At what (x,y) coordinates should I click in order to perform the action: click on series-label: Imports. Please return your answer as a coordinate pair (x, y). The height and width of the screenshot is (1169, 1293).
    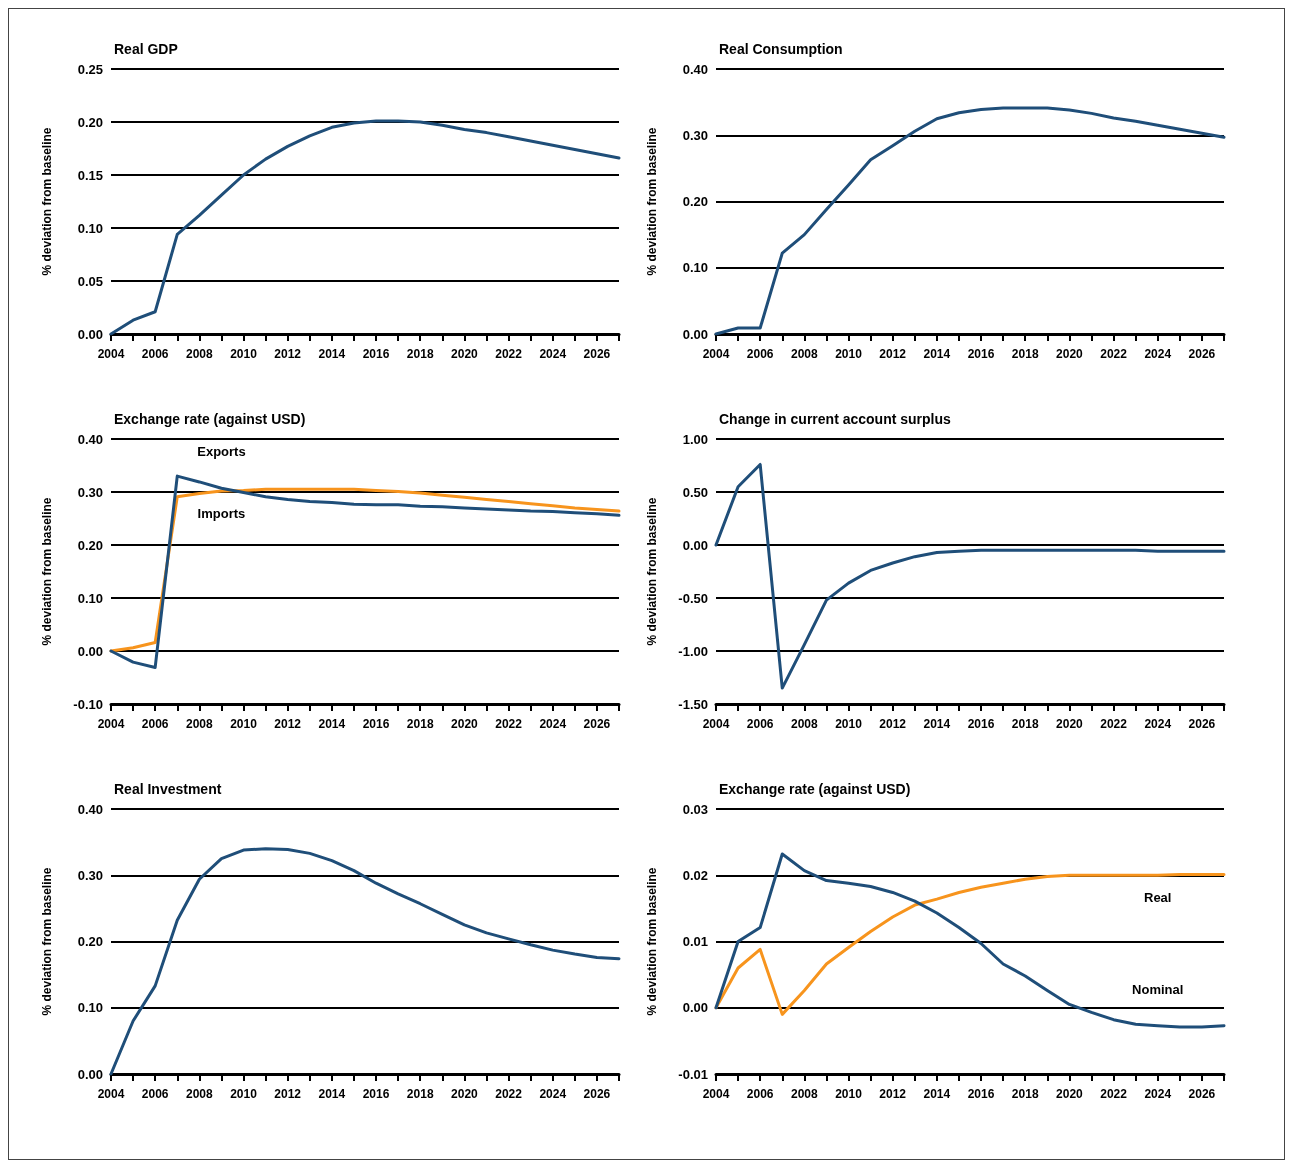
    Looking at the image, I should click on (221, 513).